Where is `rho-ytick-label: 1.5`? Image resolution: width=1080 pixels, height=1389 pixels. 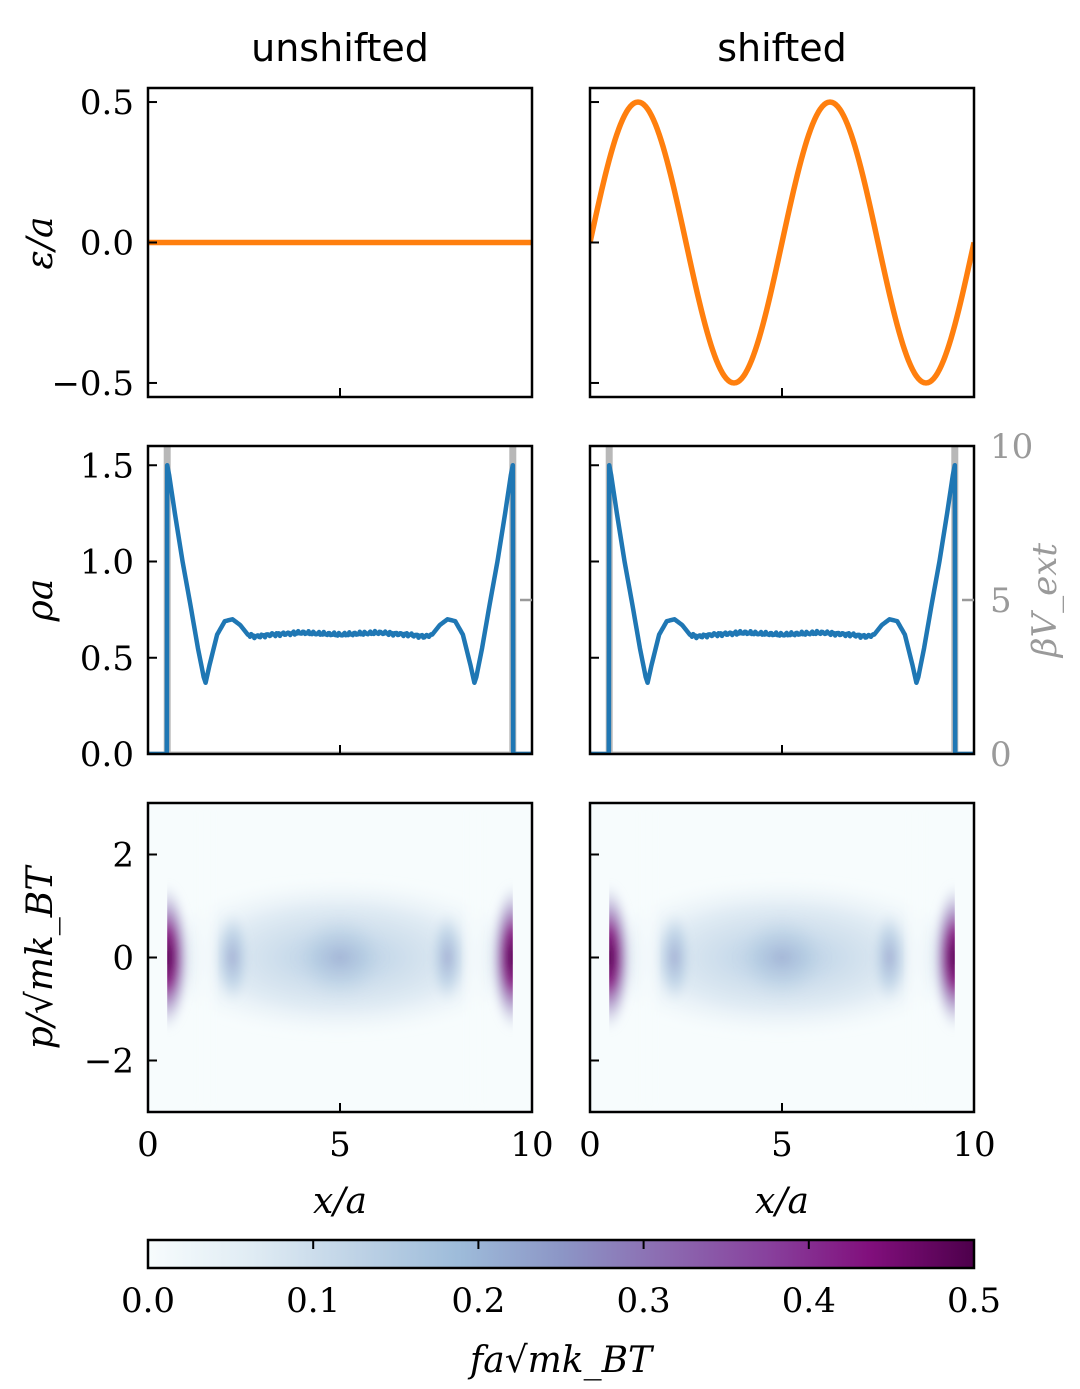 rho-ytick-label: 1.5 is located at coordinates (107, 466).